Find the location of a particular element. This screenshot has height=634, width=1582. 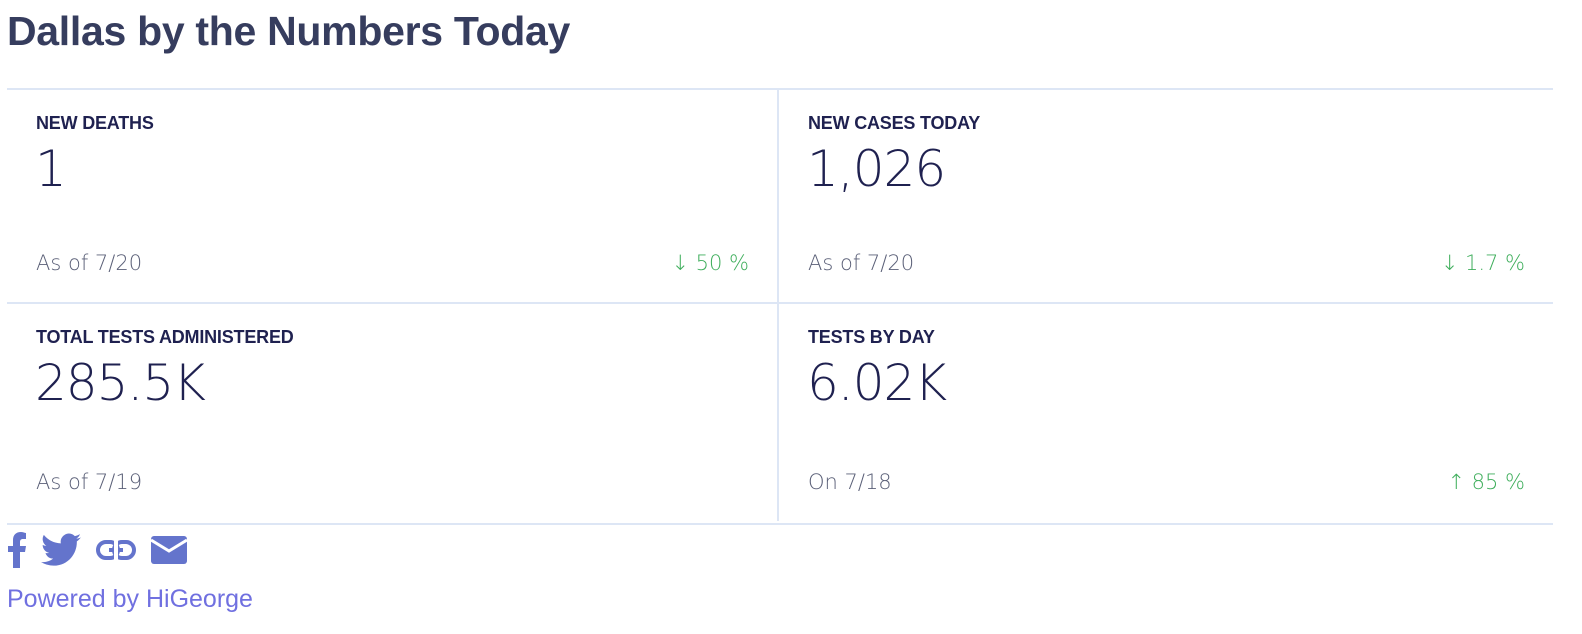

card-label: TOTAL TESTS ADMINISTERED is located at coordinates (165, 337).